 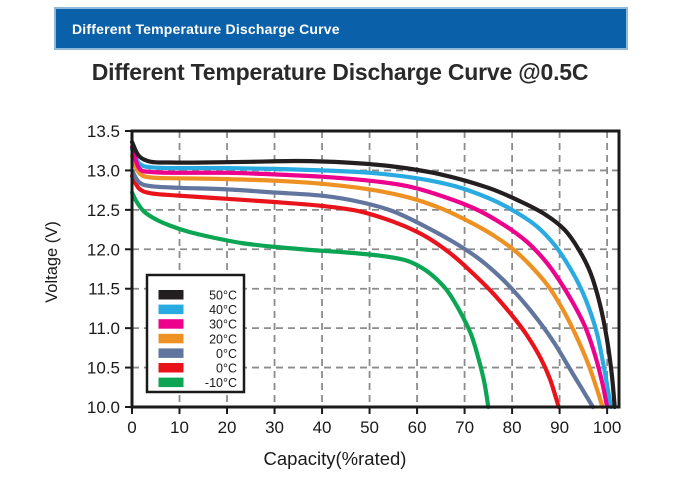 I want to click on legend-label: -10°C, so click(x=221, y=383).